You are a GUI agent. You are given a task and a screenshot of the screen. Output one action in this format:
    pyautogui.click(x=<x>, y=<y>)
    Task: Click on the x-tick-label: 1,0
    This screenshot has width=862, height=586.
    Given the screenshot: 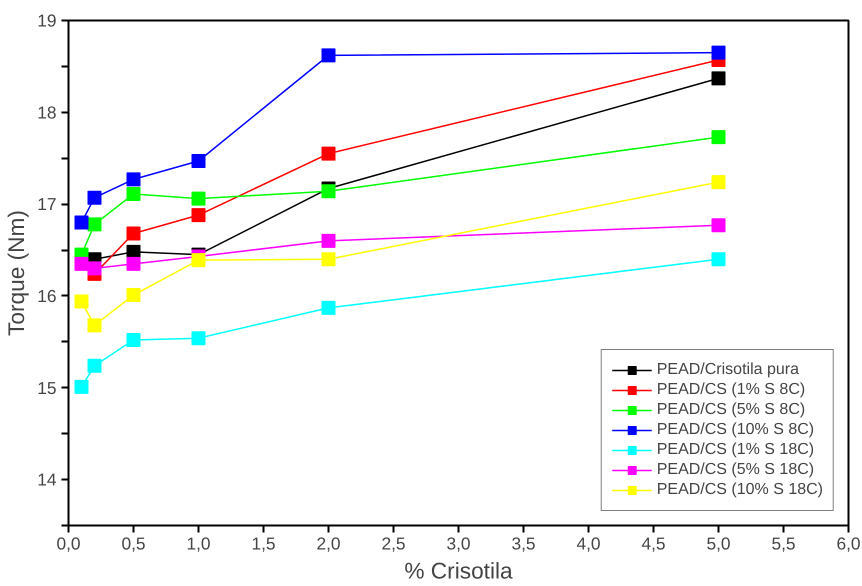 What is the action you would take?
    pyautogui.click(x=198, y=544)
    